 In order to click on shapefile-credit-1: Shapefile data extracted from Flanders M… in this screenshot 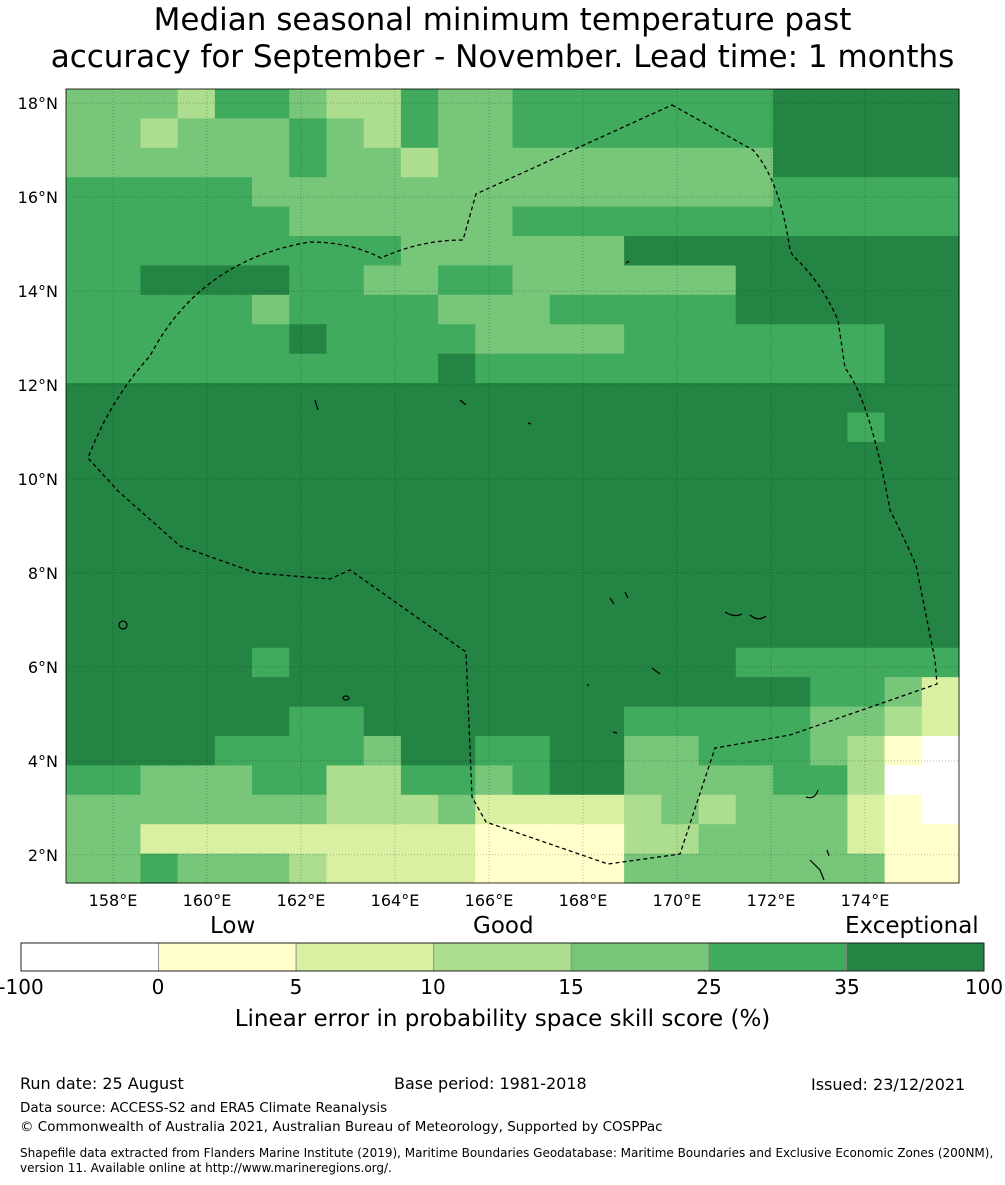, I will do `click(507, 1153)`.